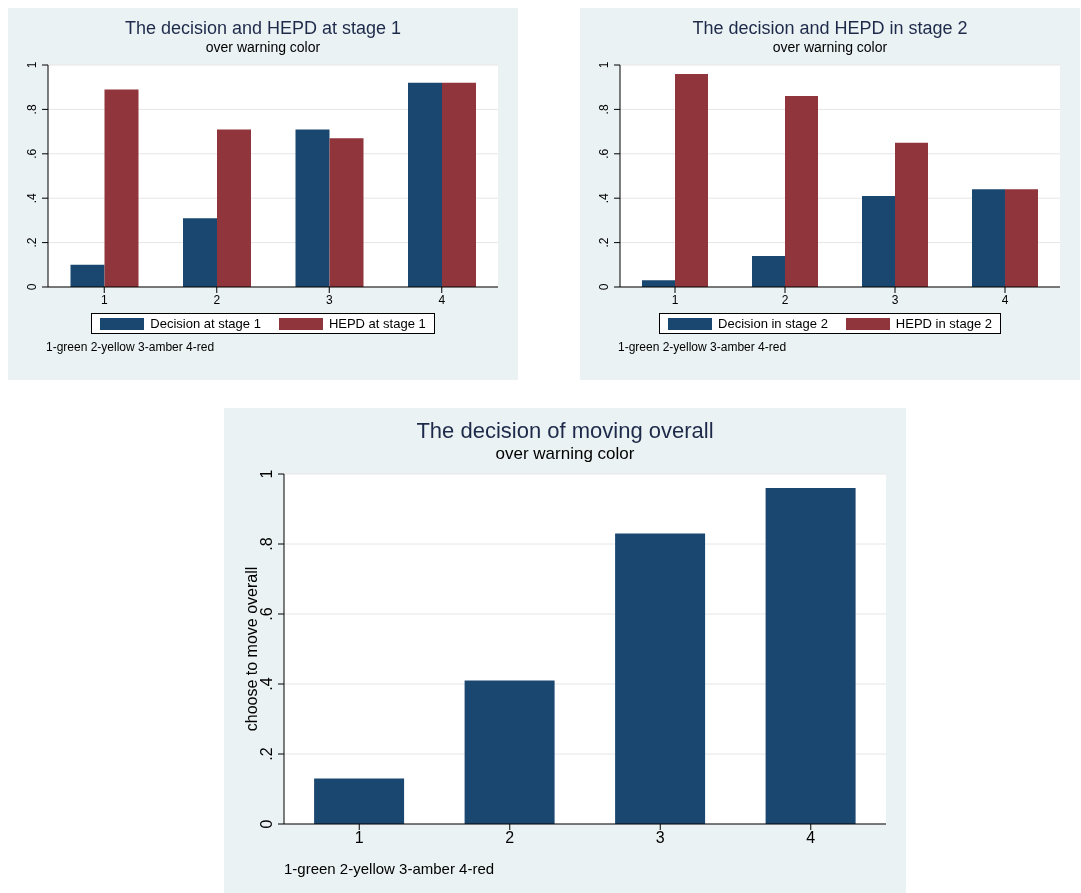 This screenshot has height=893, width=1081. I want to click on legend-label: HEPD at stage 1, so click(377, 323).